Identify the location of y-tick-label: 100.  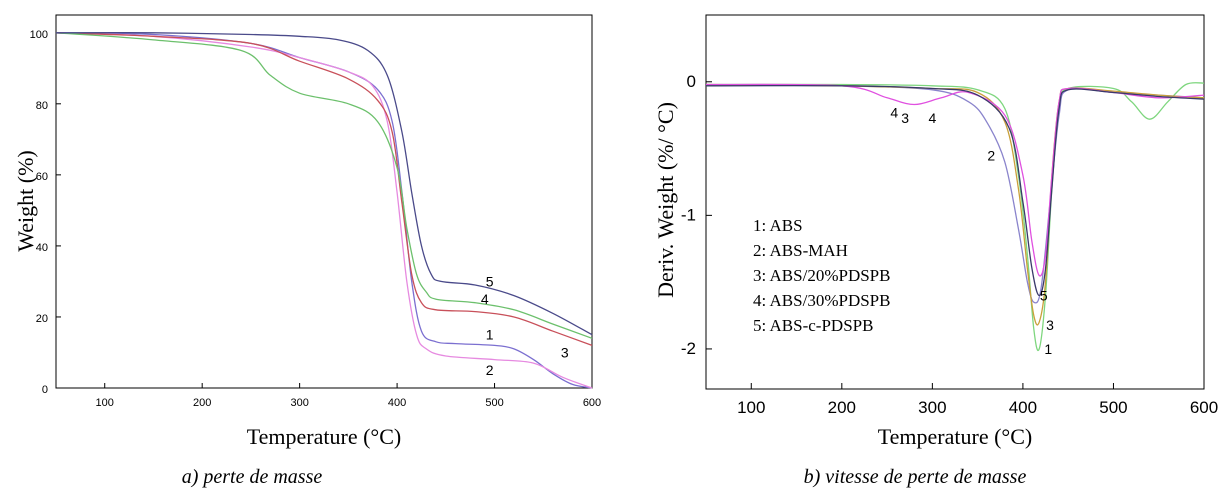
(39, 35).